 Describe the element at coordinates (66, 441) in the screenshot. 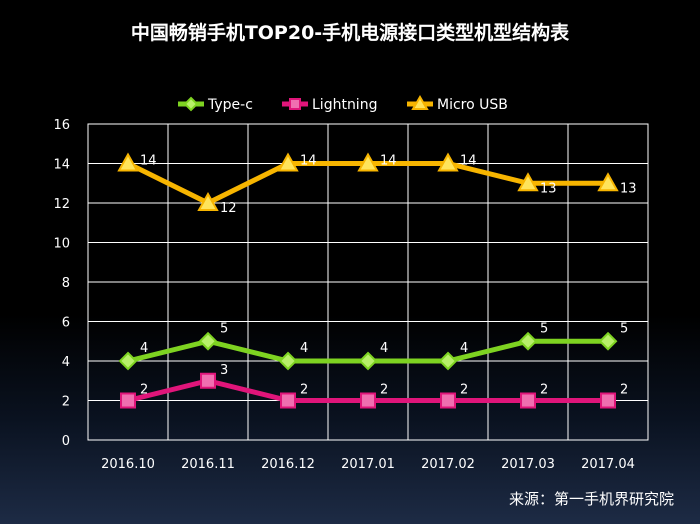

I see `y-tick-label: 0` at that location.